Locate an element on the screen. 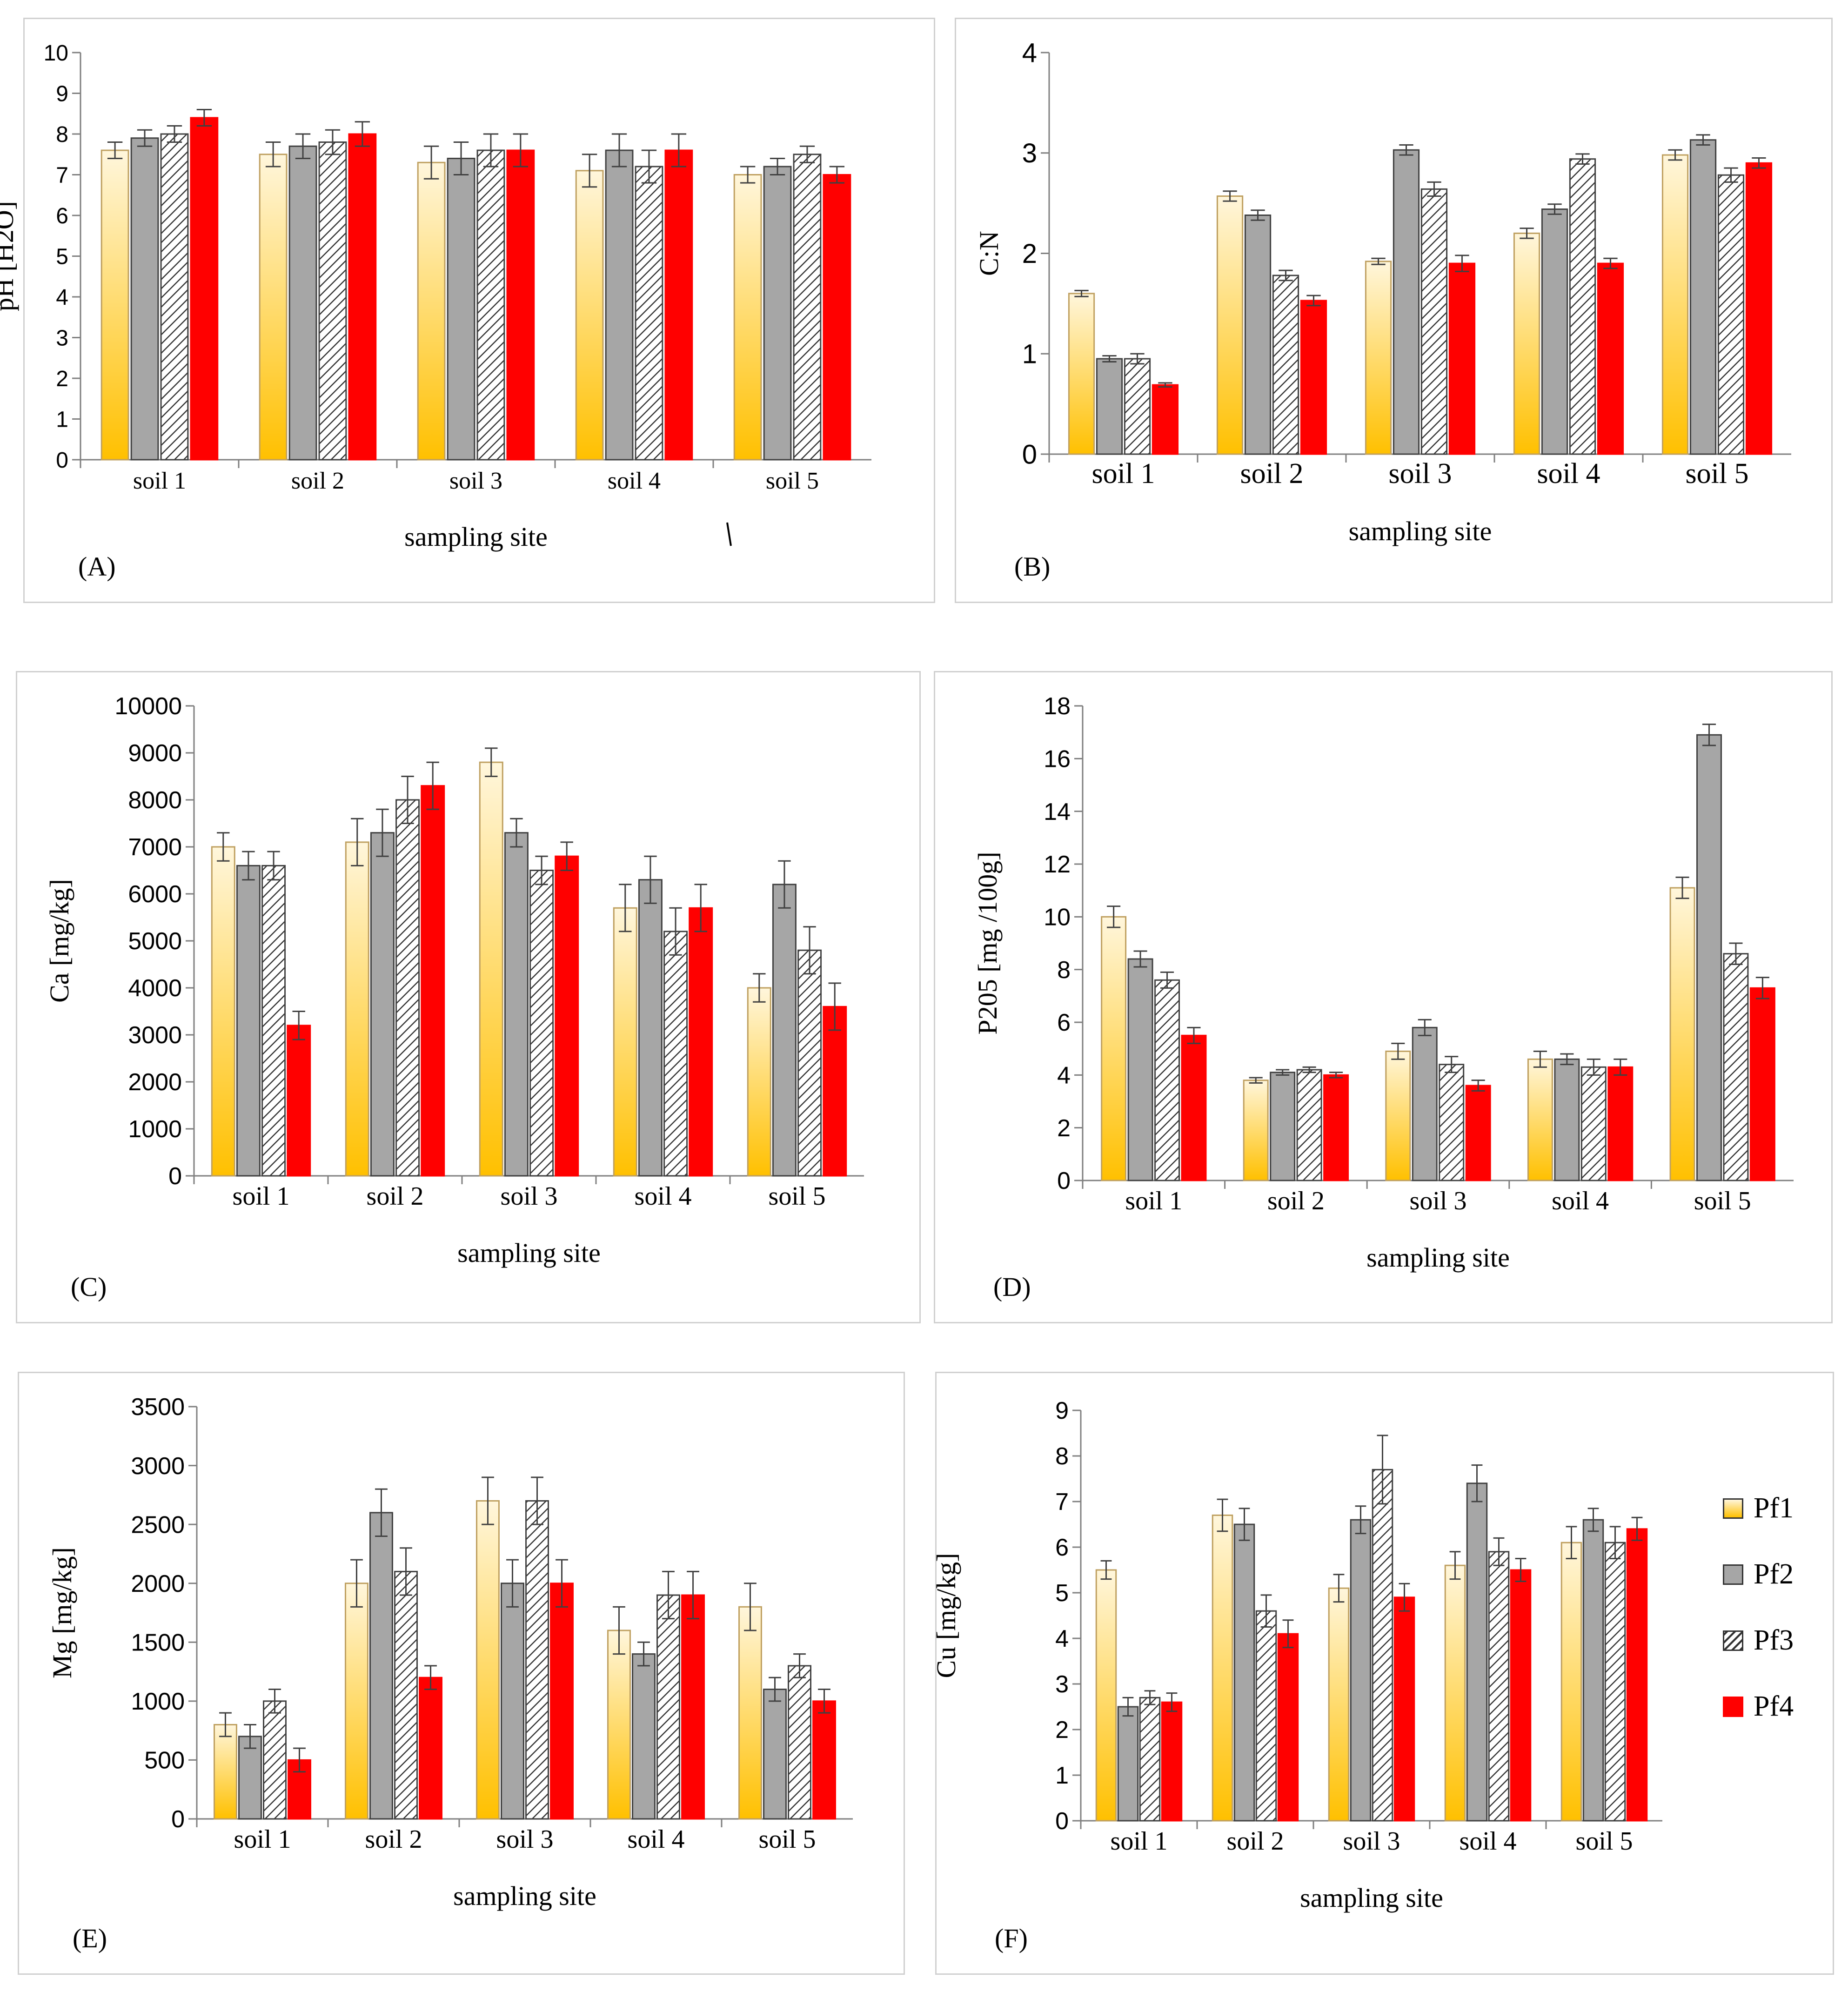  y-tick-label: 8 is located at coordinates (1064, 970).